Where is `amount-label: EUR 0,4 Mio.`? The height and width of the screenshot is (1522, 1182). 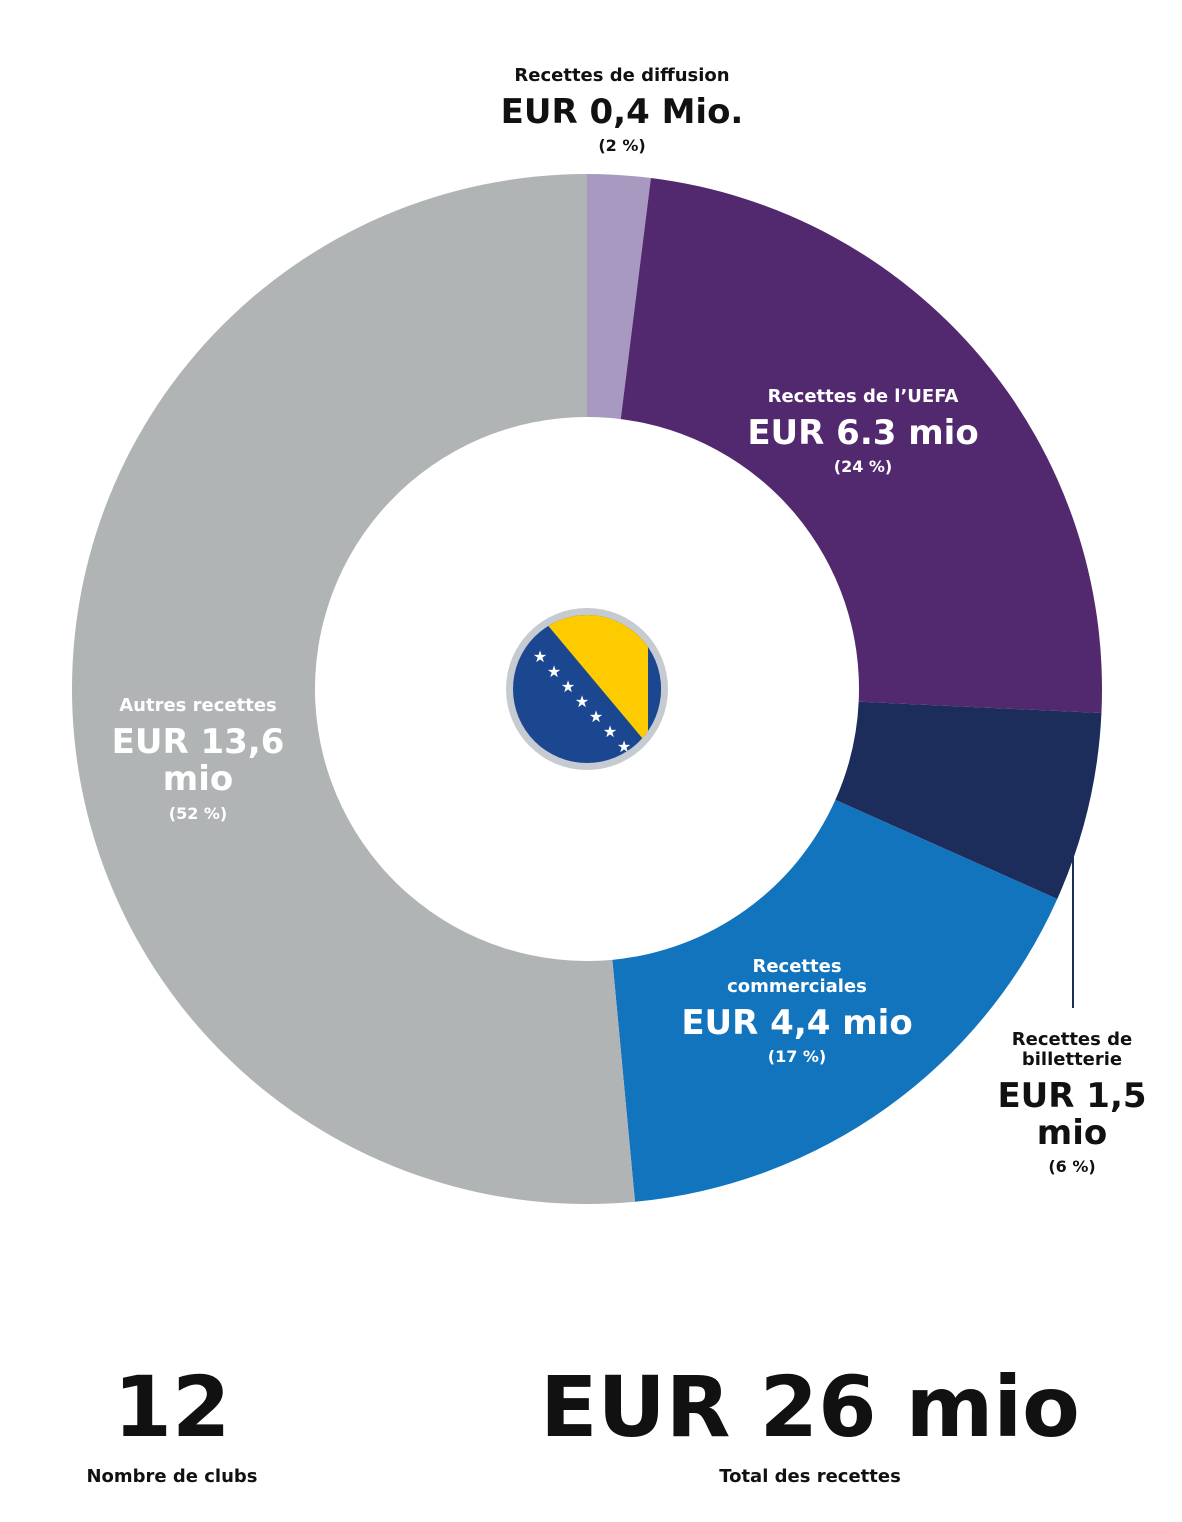 amount-label: EUR 0,4 Mio. is located at coordinates (622, 111).